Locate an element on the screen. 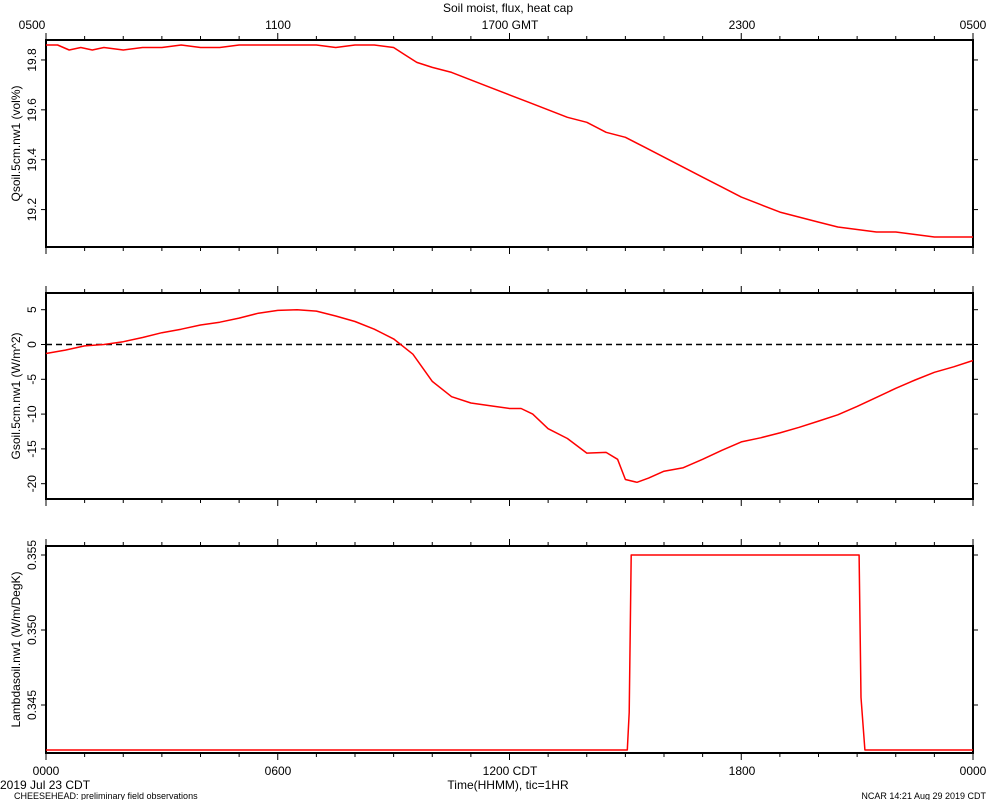 This screenshot has width=1000, height=800. y-tick-label: -15 is located at coordinates (32, 449).